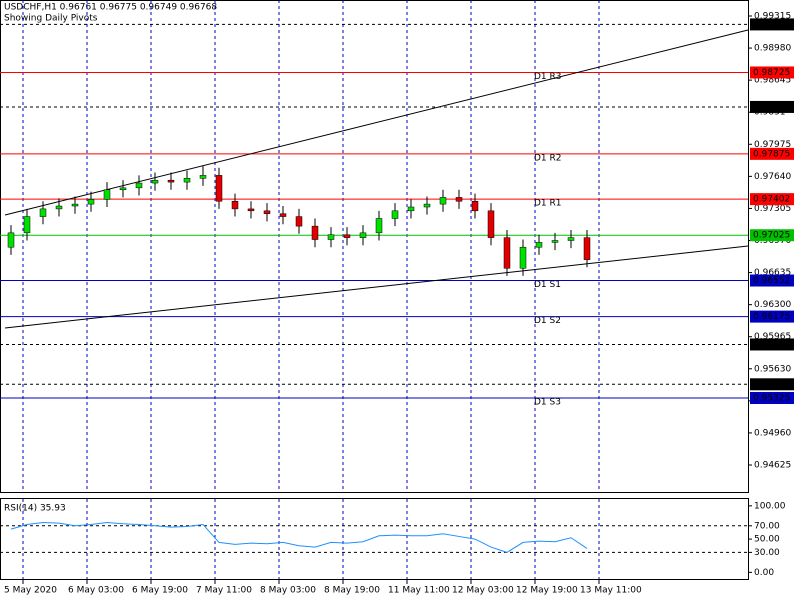 The width and height of the screenshot is (800, 600). I want to click on price-level-label: 0.95884, so click(771, 345).